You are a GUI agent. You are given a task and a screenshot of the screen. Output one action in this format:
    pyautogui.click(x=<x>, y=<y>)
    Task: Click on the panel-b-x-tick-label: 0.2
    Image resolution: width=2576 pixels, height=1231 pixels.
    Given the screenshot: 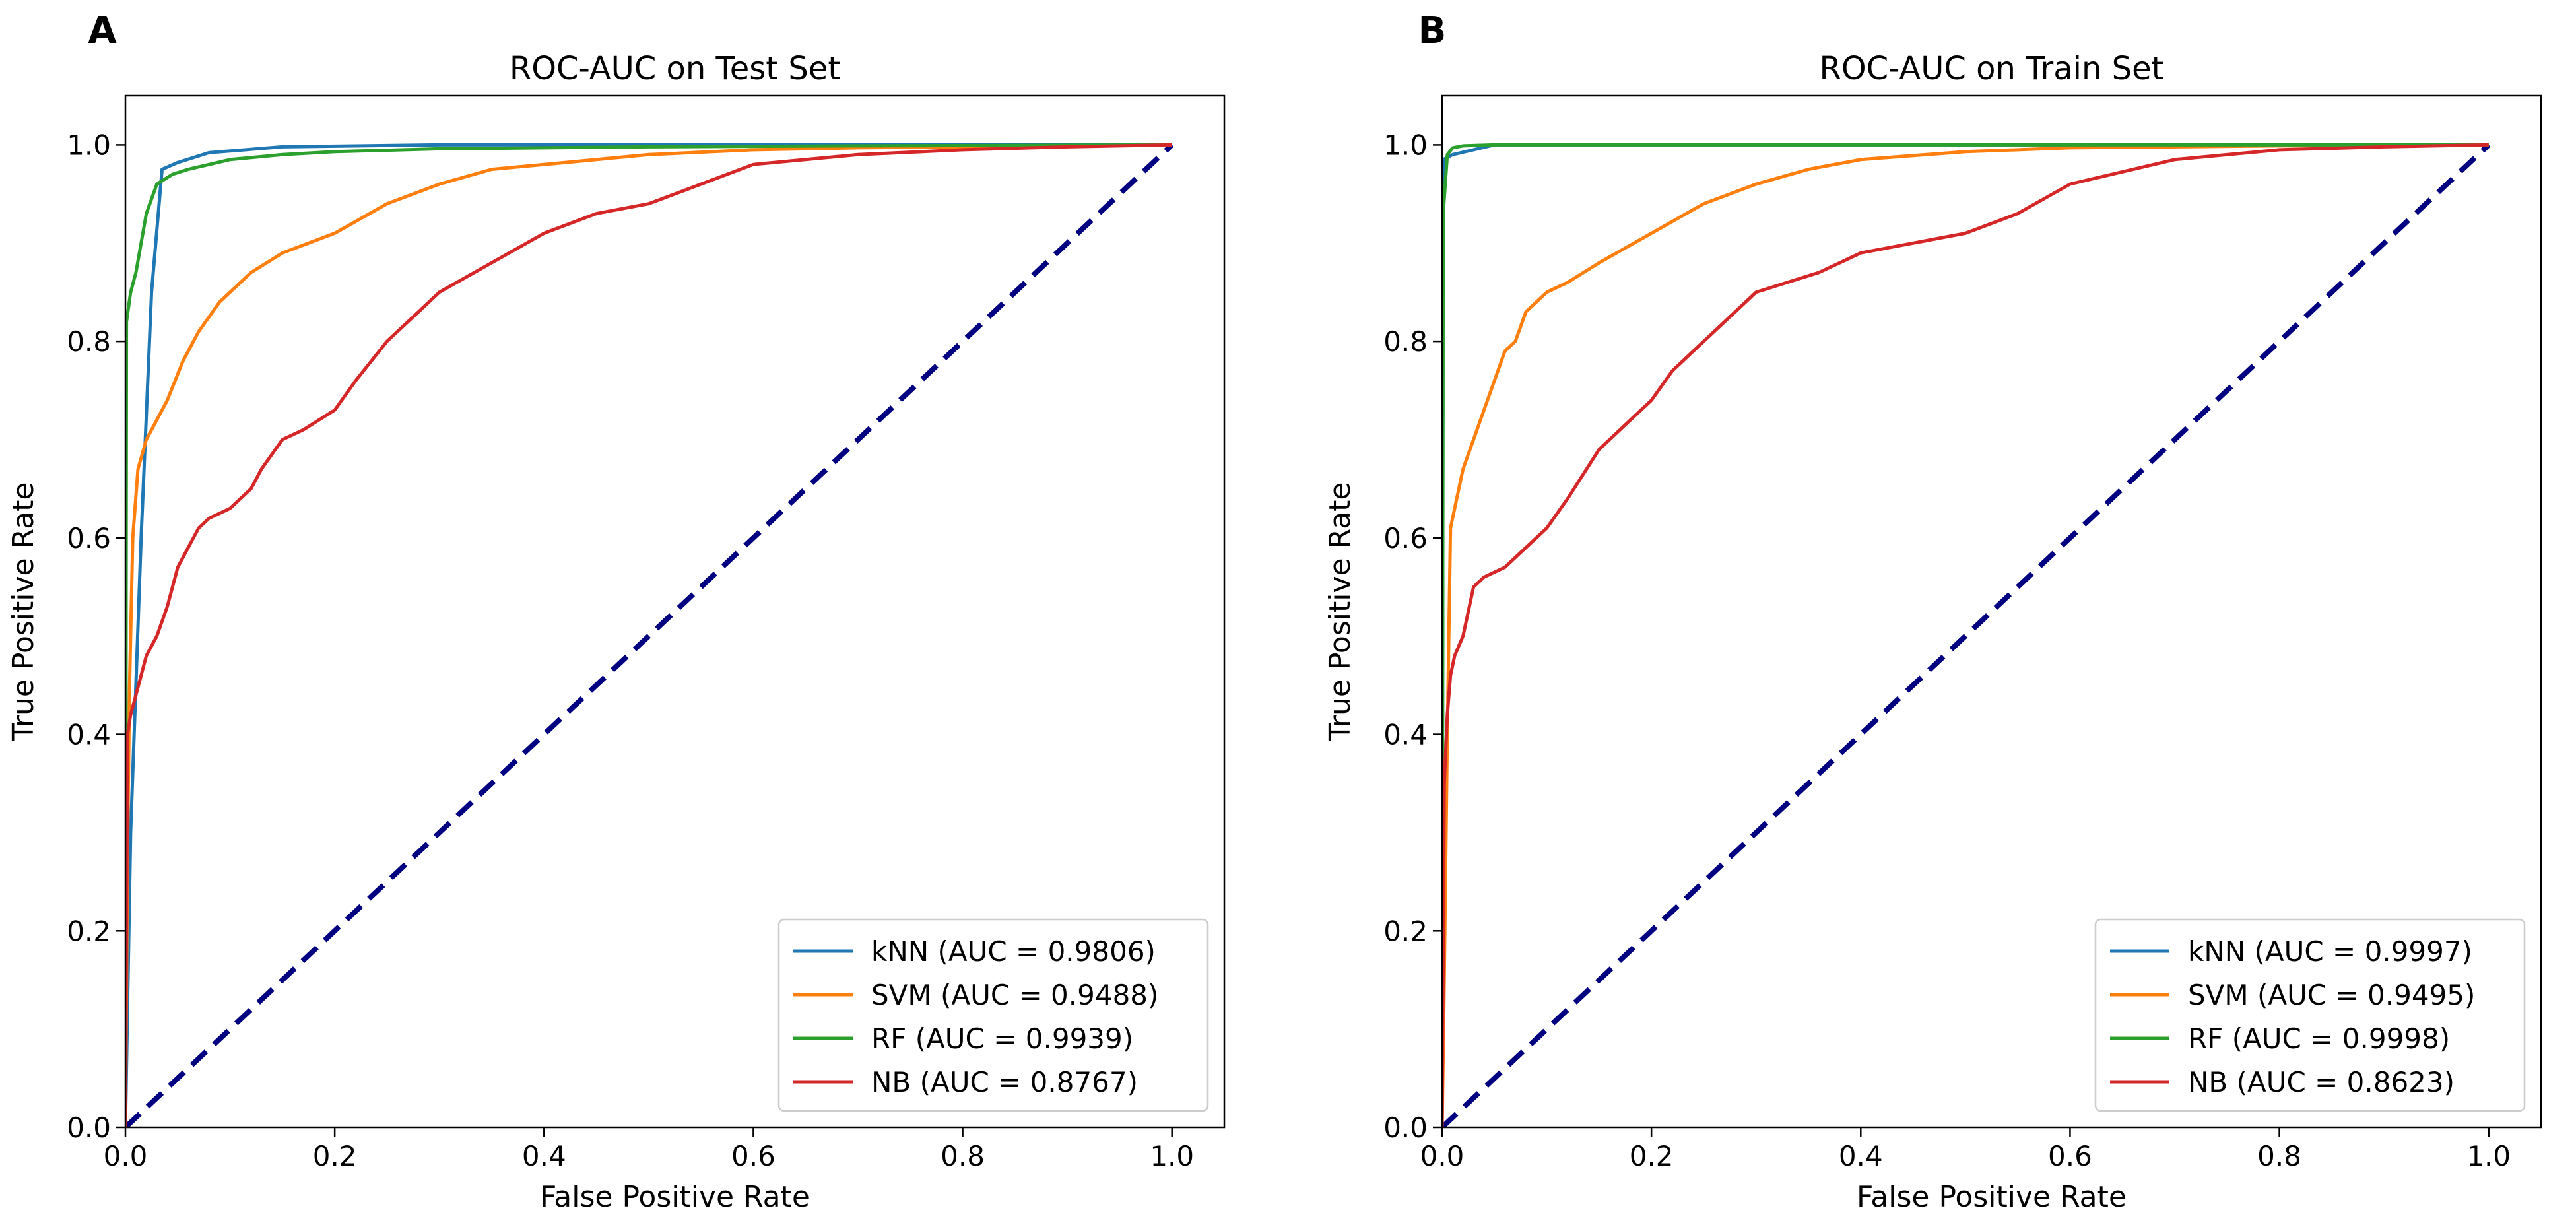 What is the action you would take?
    pyautogui.click(x=1652, y=1156)
    